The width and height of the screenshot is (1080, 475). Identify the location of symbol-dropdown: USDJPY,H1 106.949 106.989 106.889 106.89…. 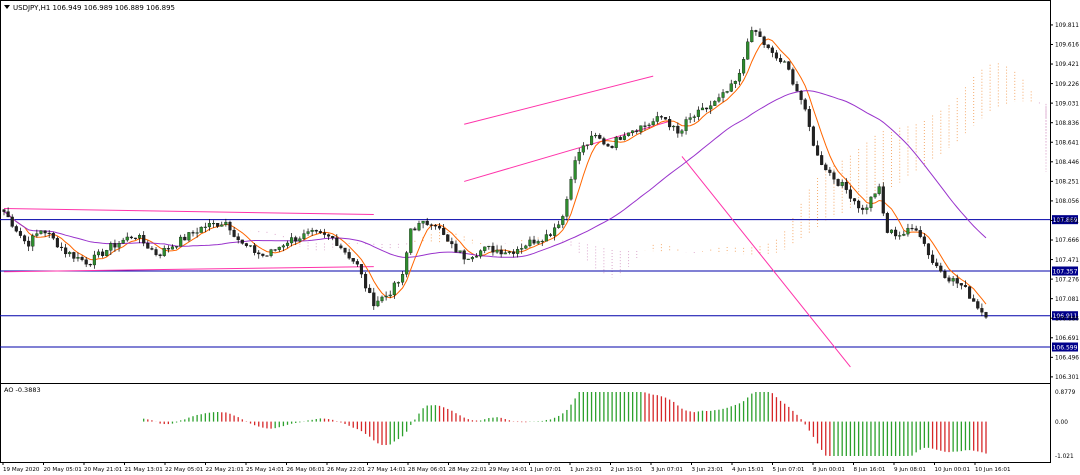
(89, 8).